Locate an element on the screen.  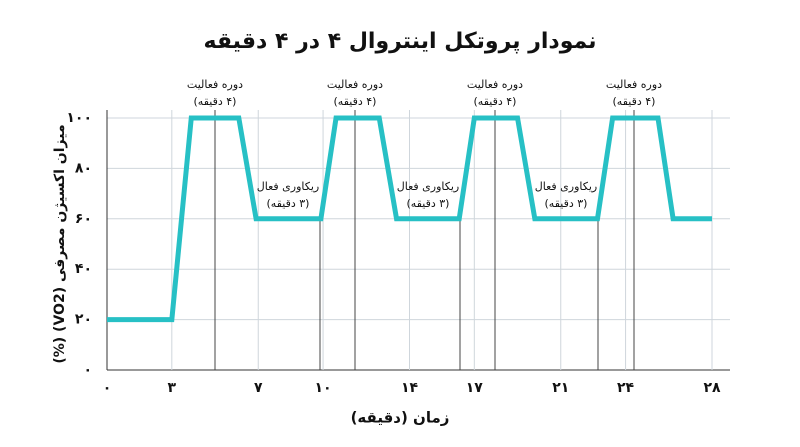
x-tick-label: ۱۰ is located at coordinates (323, 388).